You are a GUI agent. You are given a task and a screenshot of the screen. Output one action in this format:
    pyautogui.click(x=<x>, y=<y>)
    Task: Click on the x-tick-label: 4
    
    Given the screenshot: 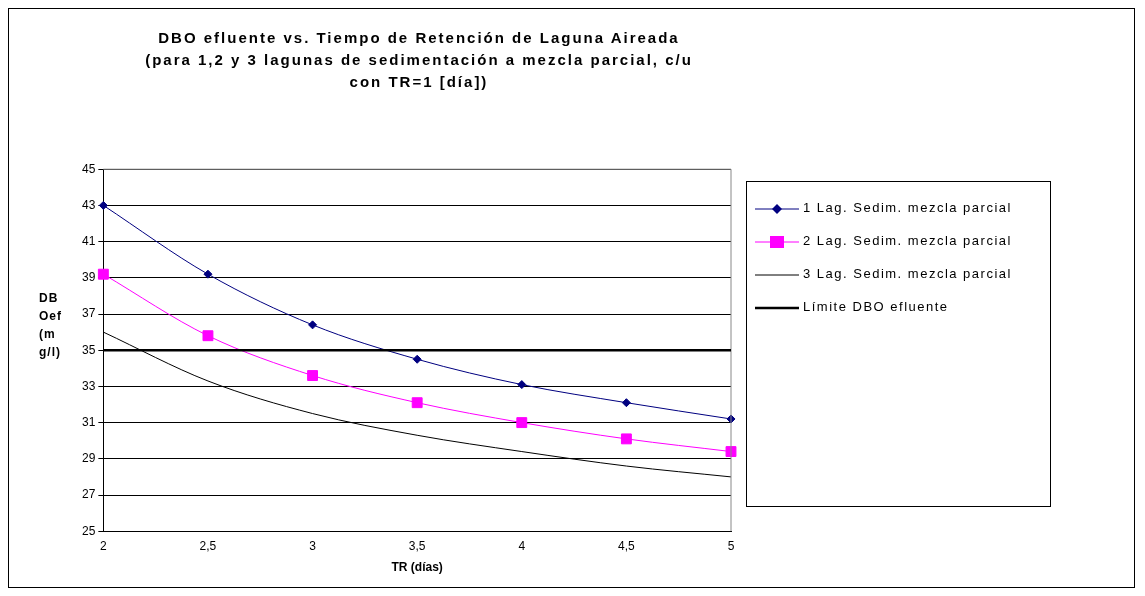 What is the action you would take?
    pyautogui.click(x=522, y=545)
    